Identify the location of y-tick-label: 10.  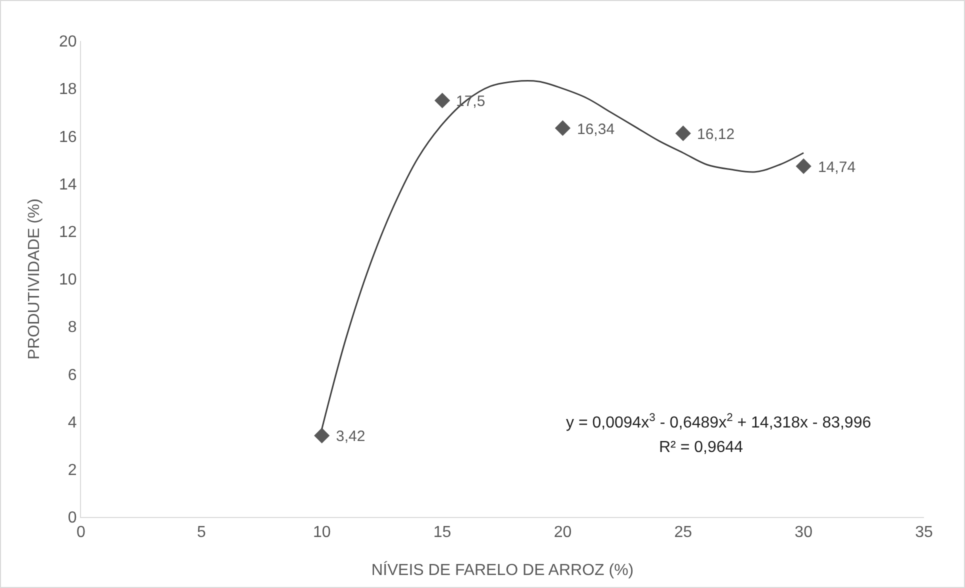
(68, 280).